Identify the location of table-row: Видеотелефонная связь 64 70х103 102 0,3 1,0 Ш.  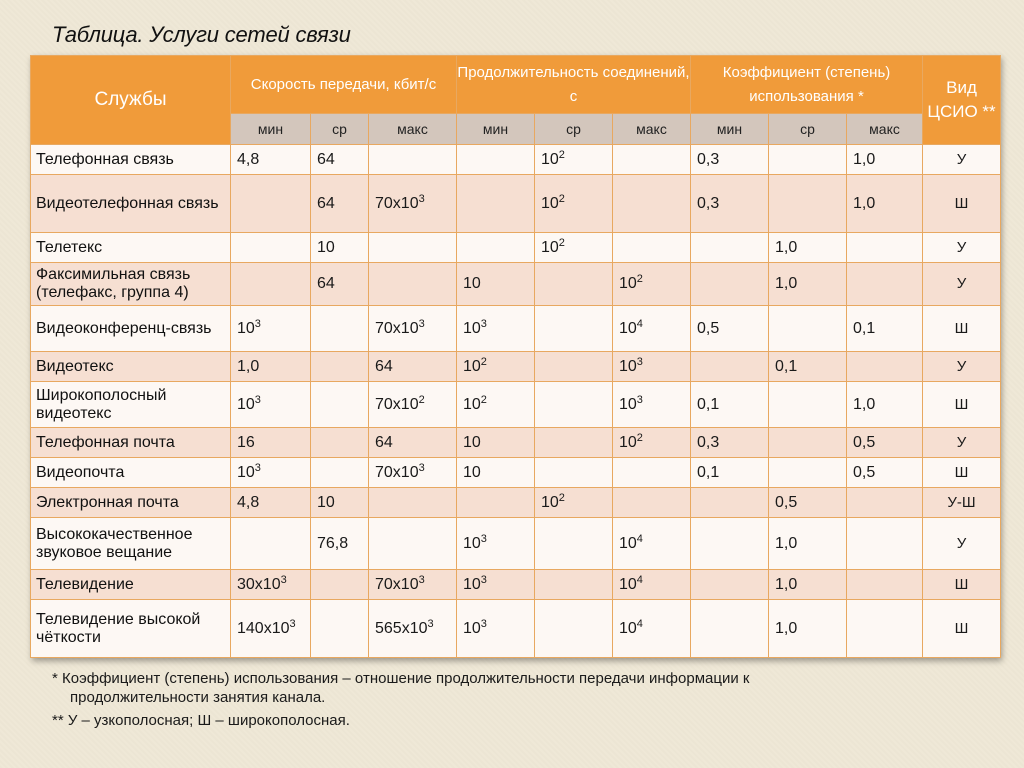
(516, 203).